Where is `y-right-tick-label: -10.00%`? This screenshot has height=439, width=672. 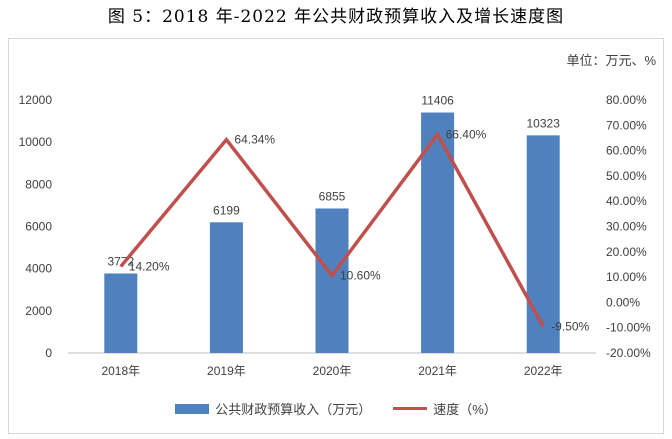
y-right-tick-label: -10.00% is located at coordinates (628, 328).